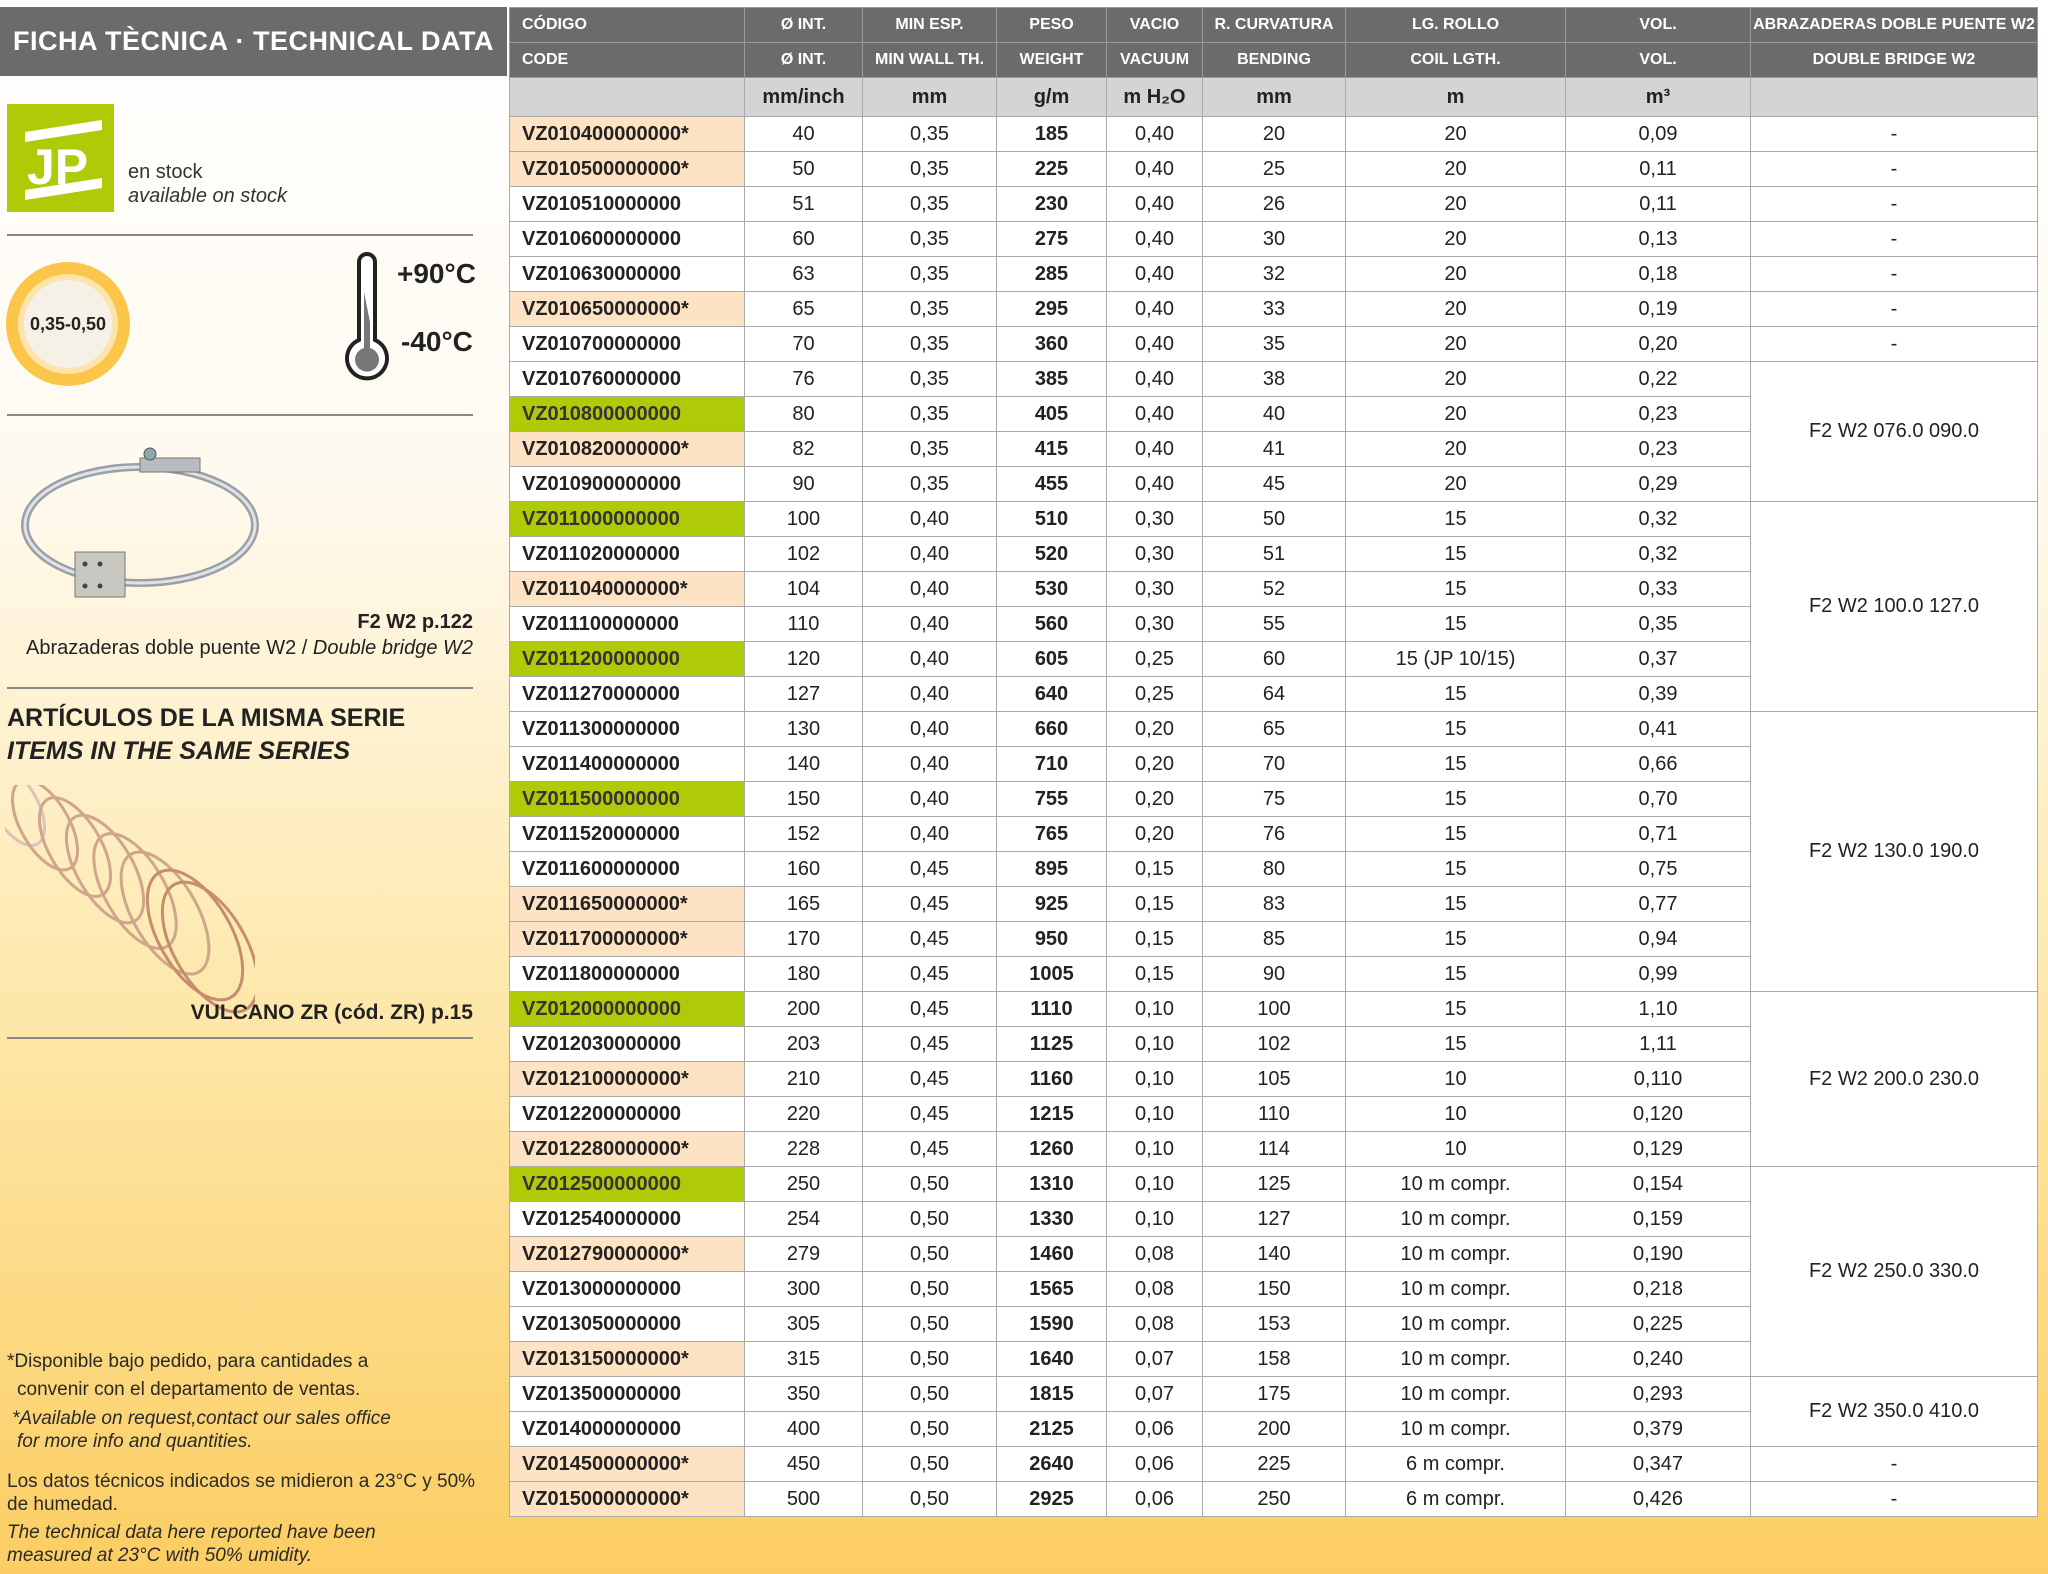 This screenshot has height=1574, width=2048. Describe the element at coordinates (1154, 1394) in the screenshot. I see `cell-vacuum: 0,07` at that location.